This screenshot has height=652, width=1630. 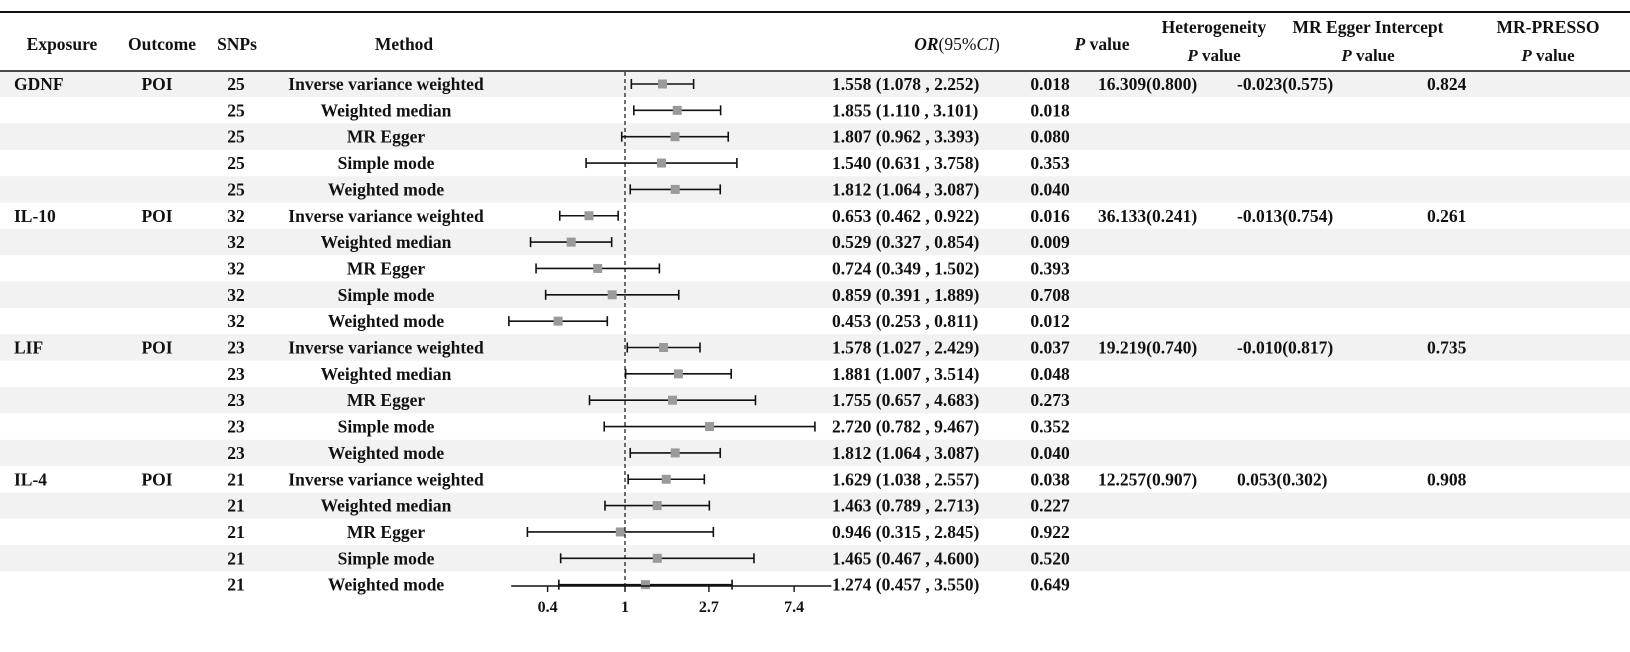 I want to click on mr-presso-cell: 0.261, so click(x=1446, y=216).